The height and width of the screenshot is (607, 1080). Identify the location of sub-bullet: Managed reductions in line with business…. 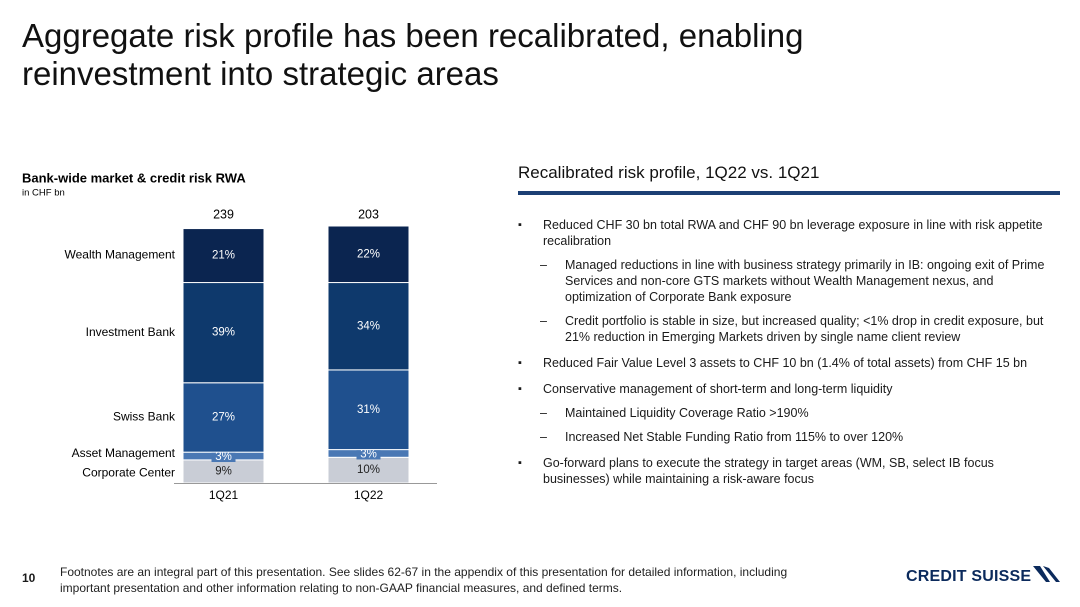
(786, 281).